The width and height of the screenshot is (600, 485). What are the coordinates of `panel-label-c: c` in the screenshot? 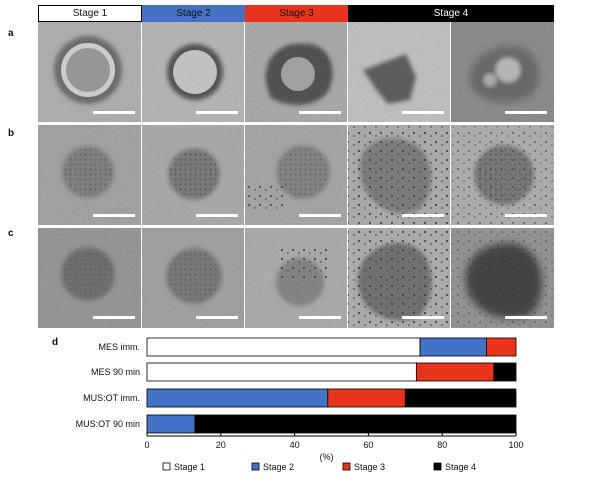 It's located at (11, 233).